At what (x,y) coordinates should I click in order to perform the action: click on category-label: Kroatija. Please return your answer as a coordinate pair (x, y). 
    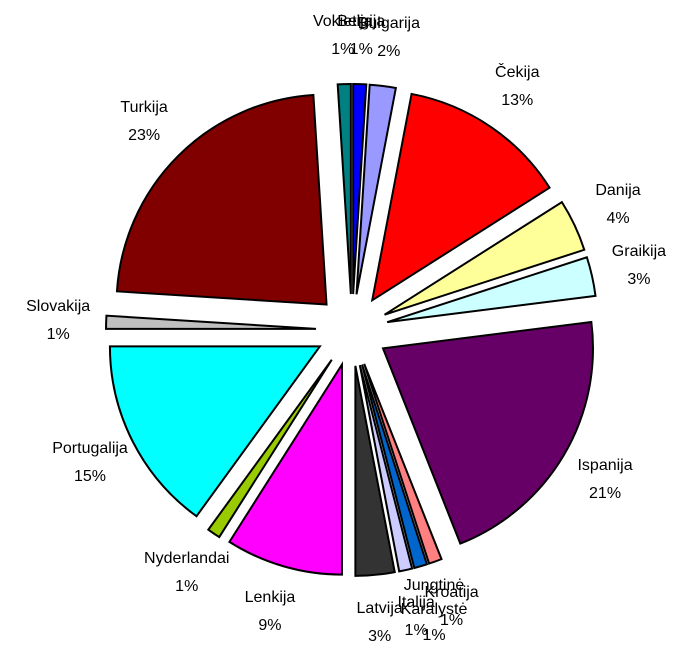
    Looking at the image, I should click on (451, 592).